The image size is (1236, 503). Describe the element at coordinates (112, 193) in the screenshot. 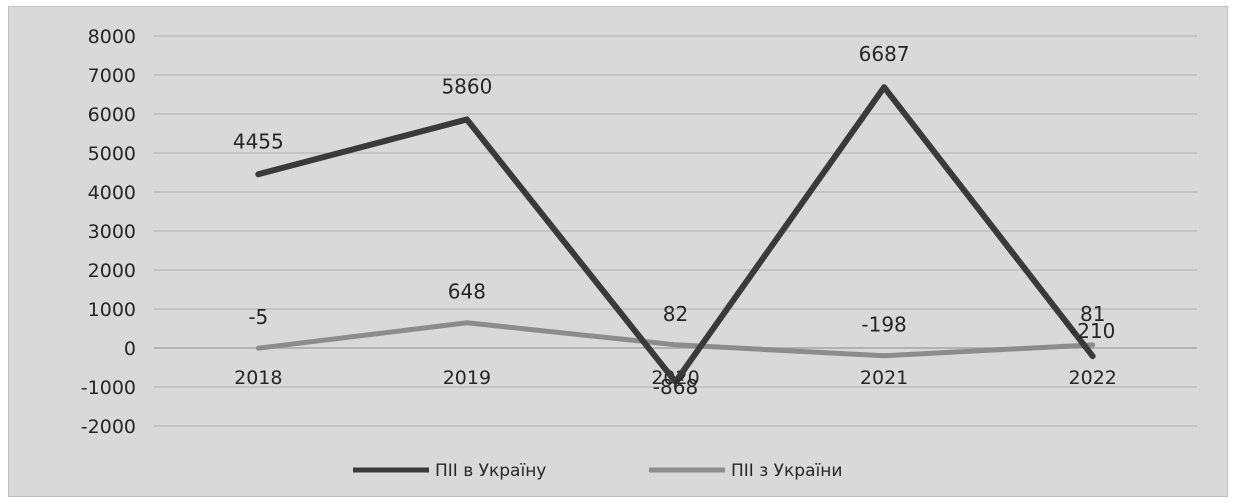

I see `y-tick-label: 4000` at that location.